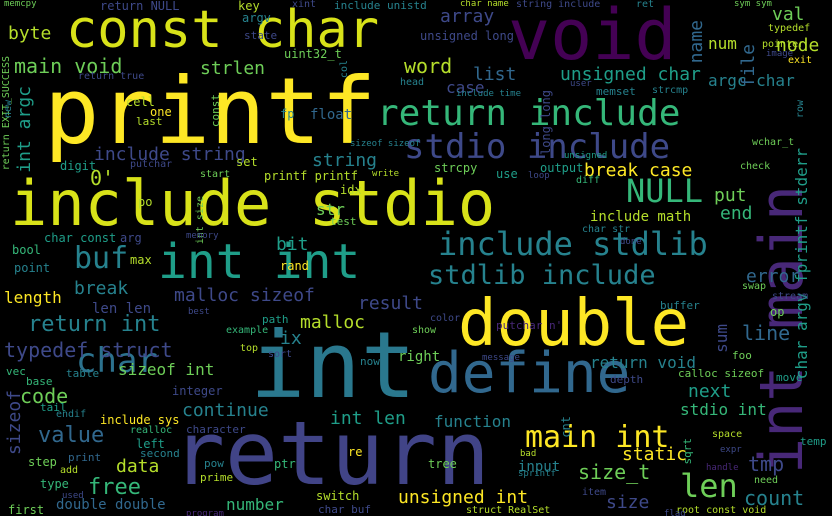  I want to click on word: expr, so click(731, 450).